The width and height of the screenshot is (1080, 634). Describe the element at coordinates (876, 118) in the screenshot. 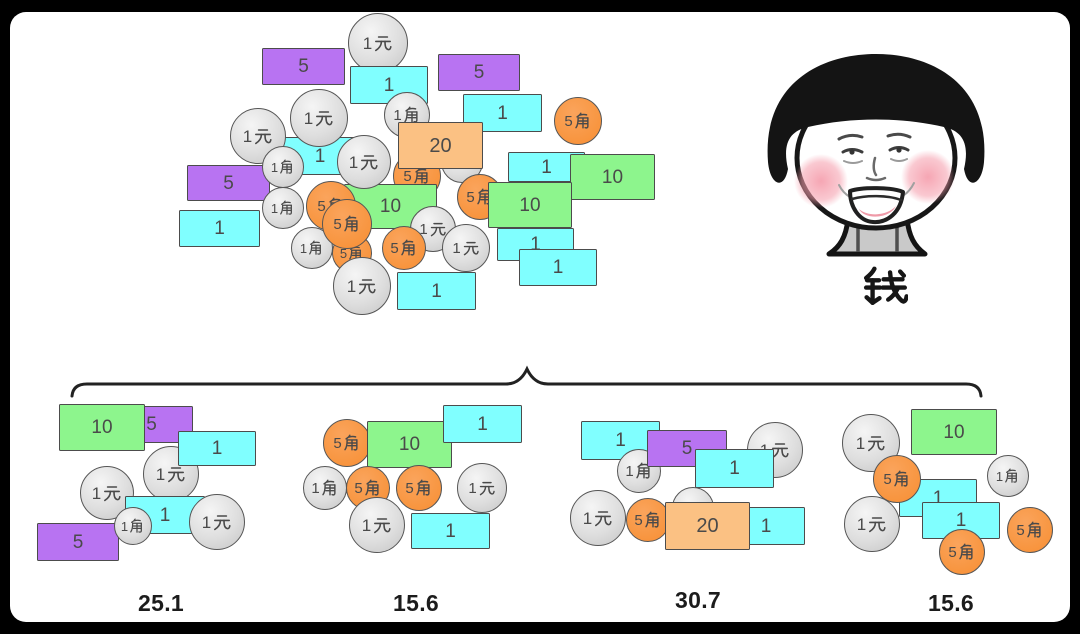

I see `meme-hair` at that location.